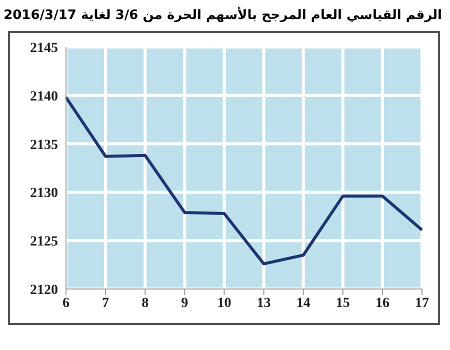  I want to click on x-tick-label: 7, so click(106, 303).